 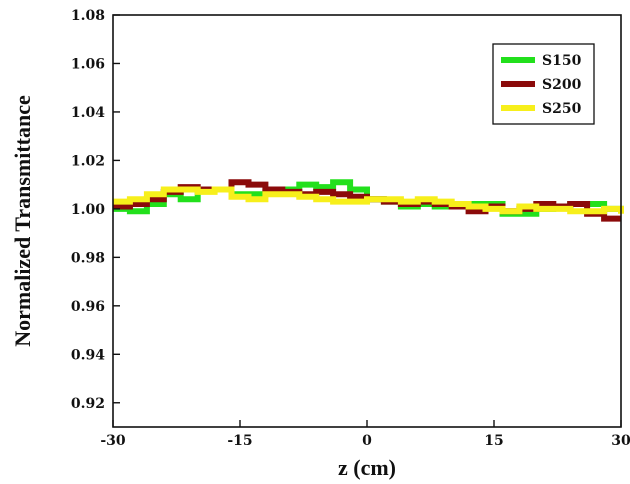 What do you see at coordinates (239, 441) in the screenshot?
I see `x-tick-label: -15` at bounding box center [239, 441].